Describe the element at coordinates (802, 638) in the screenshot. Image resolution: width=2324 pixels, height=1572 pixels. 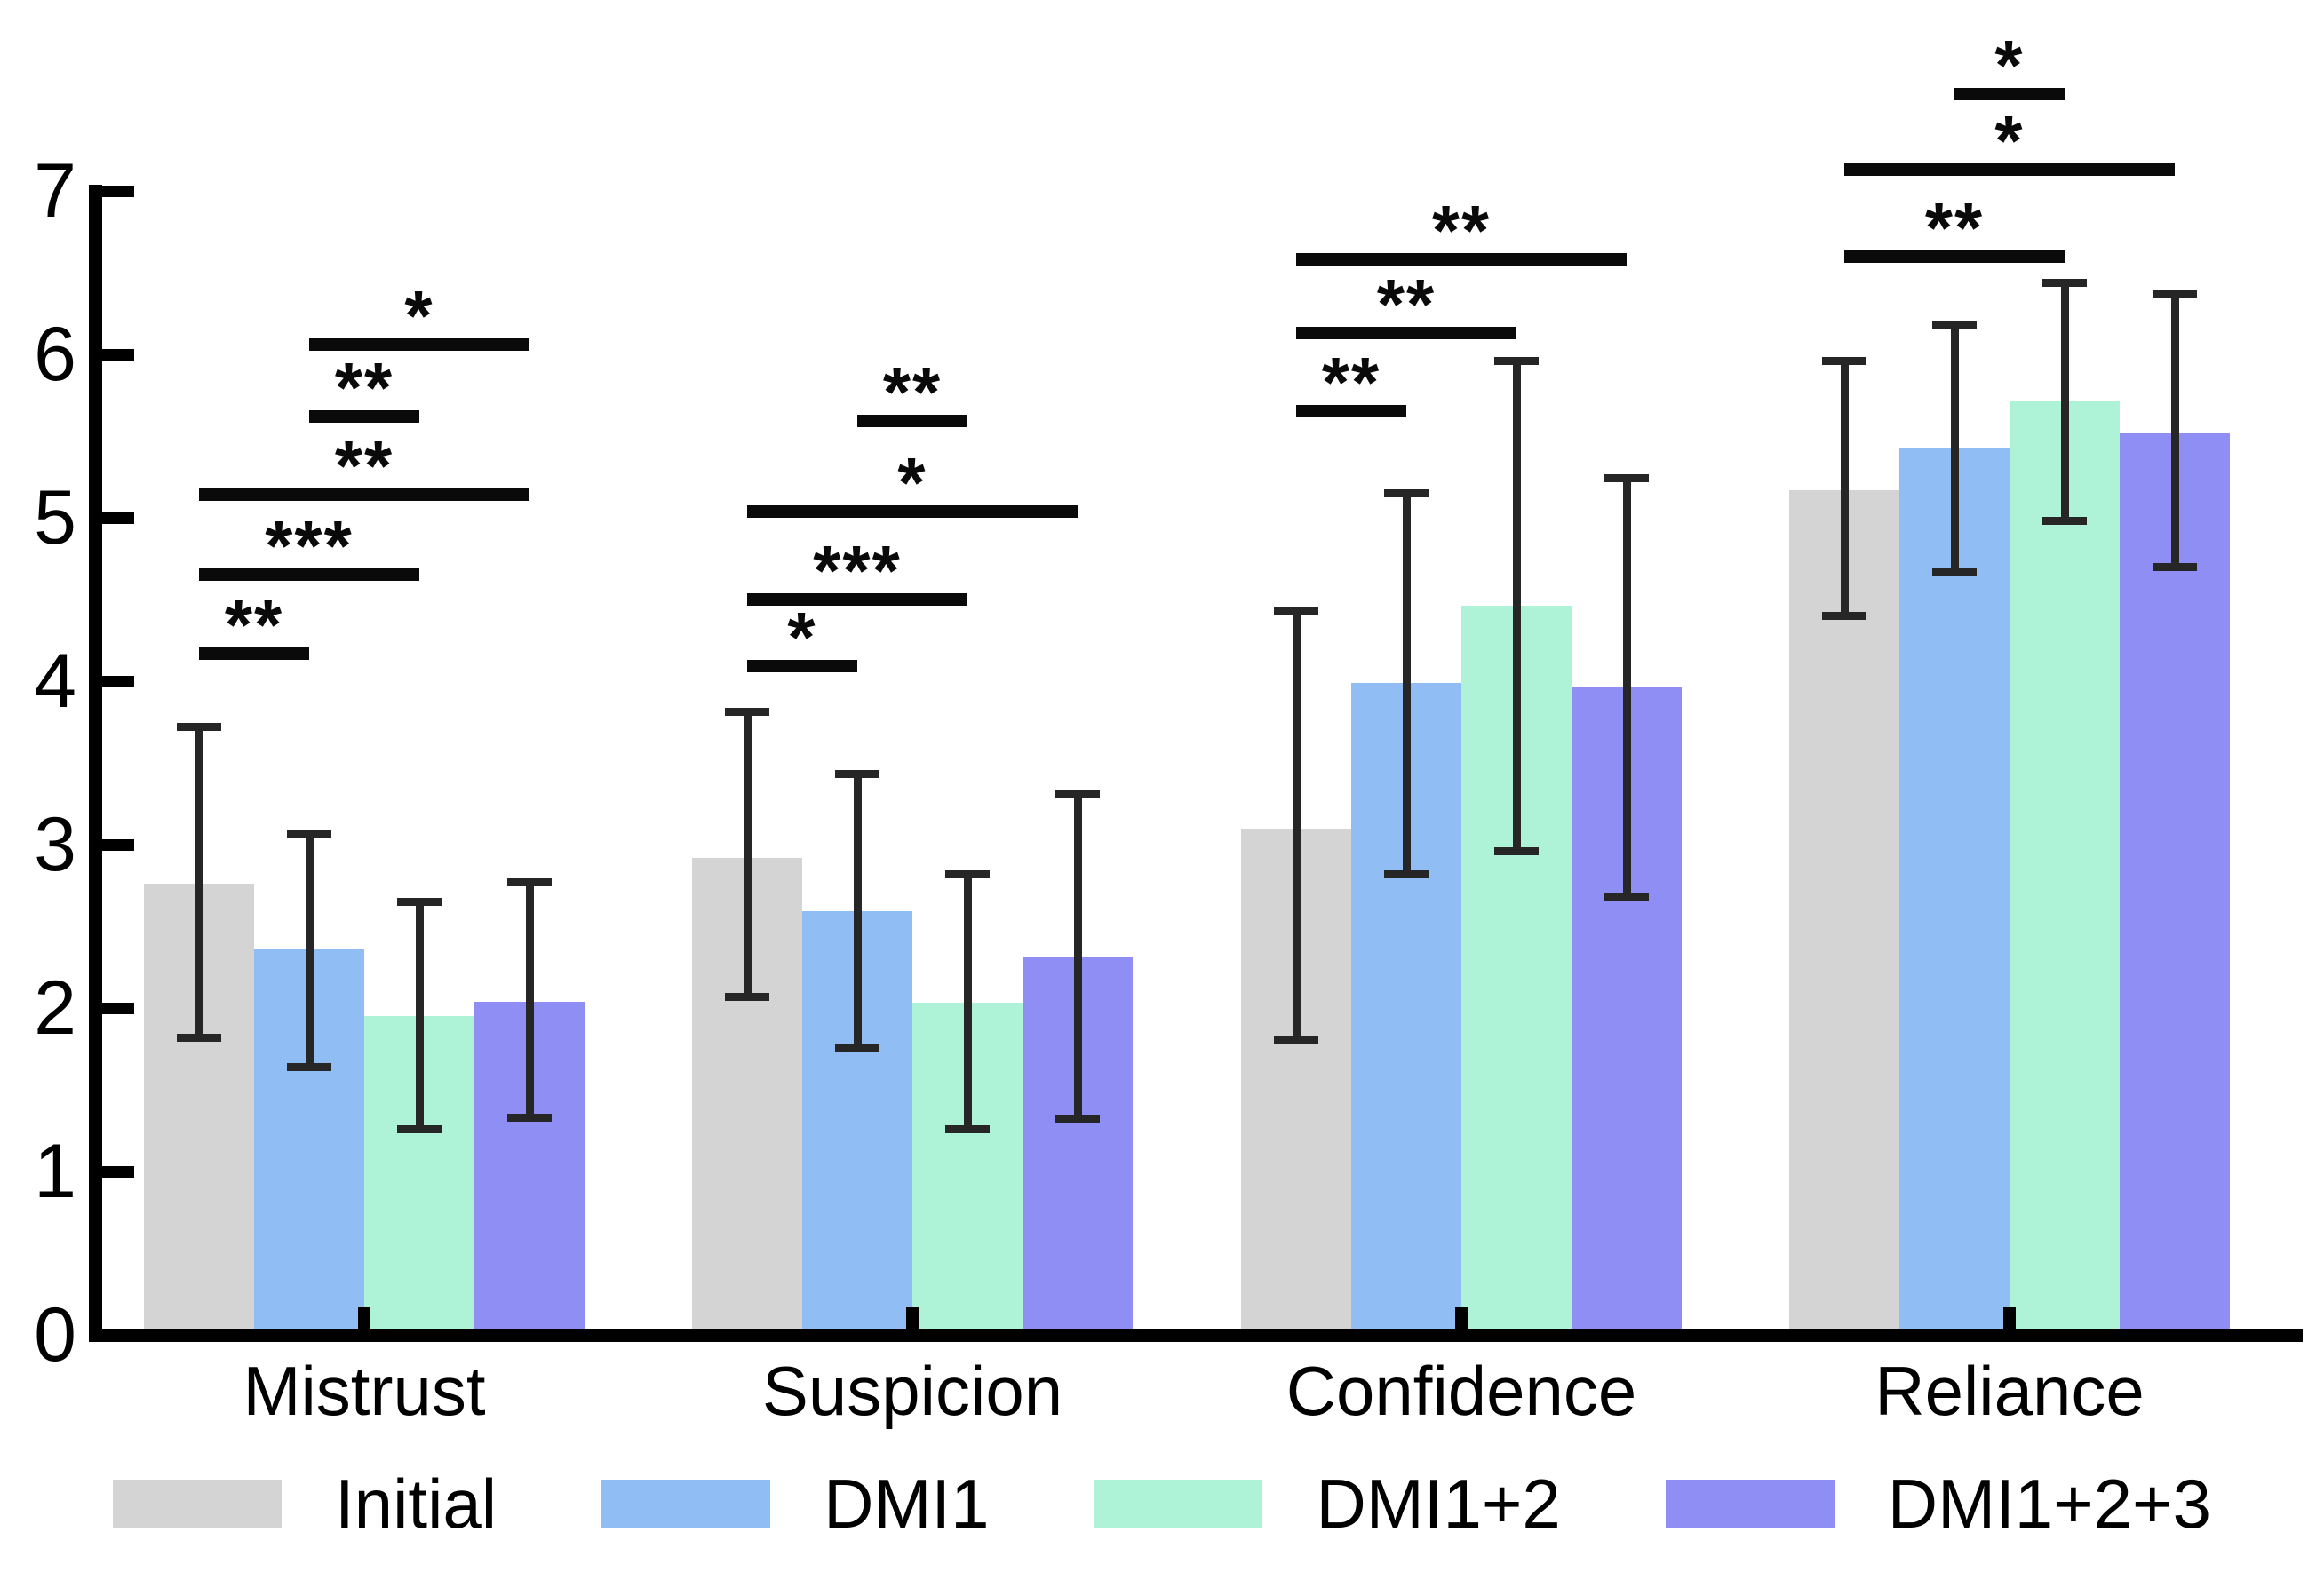
I see `sig-bracket-suspicion-initial-vs-dmi1-stars: *` at that location.